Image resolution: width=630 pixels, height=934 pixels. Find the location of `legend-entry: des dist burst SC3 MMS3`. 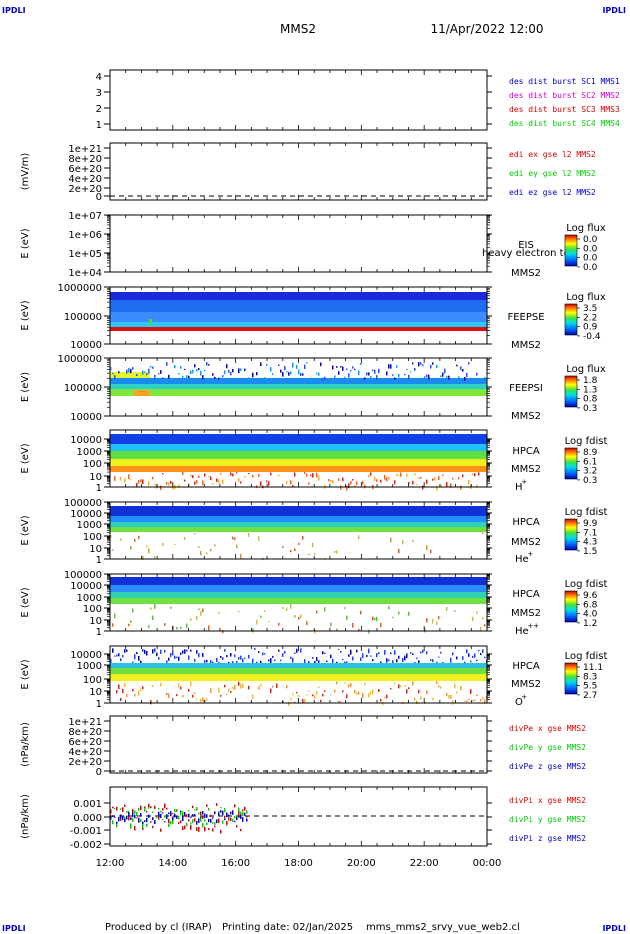

legend-entry: des dist burst SC3 MMS3 is located at coordinates (564, 109).